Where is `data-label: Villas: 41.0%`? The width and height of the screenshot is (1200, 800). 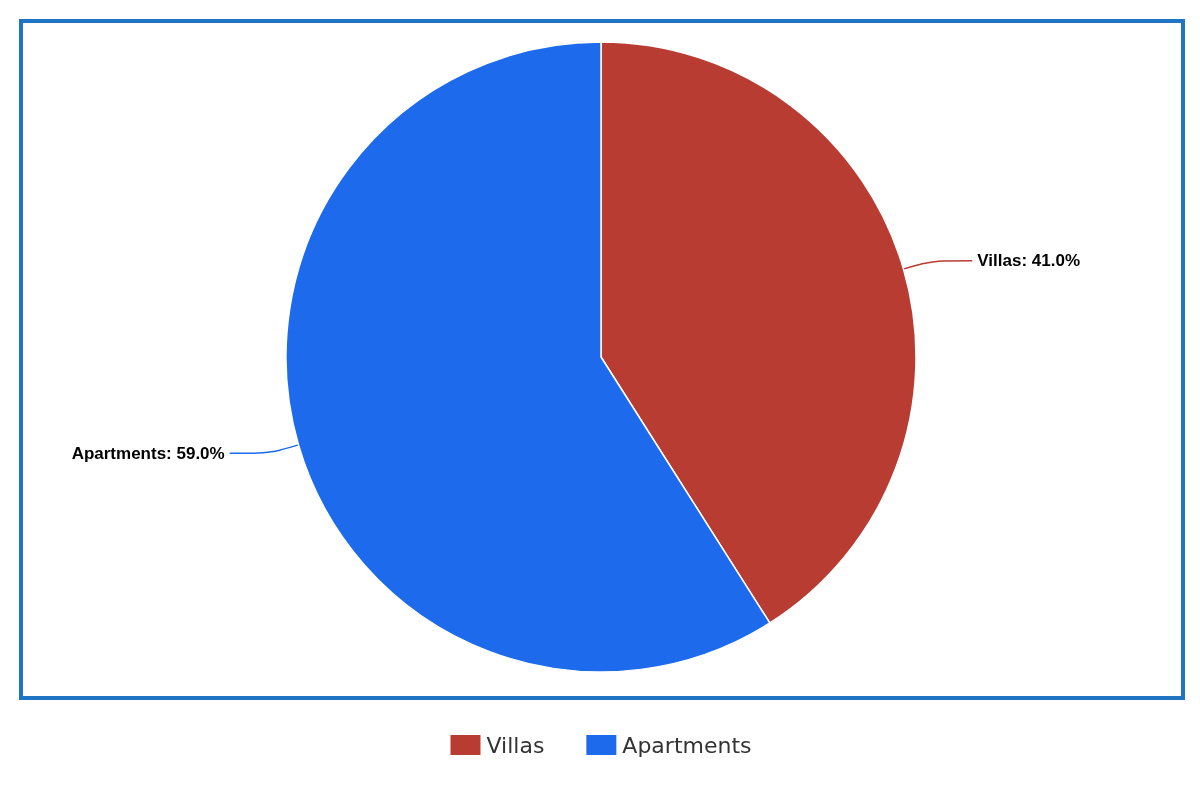 data-label: Villas: 41.0% is located at coordinates (1028, 261).